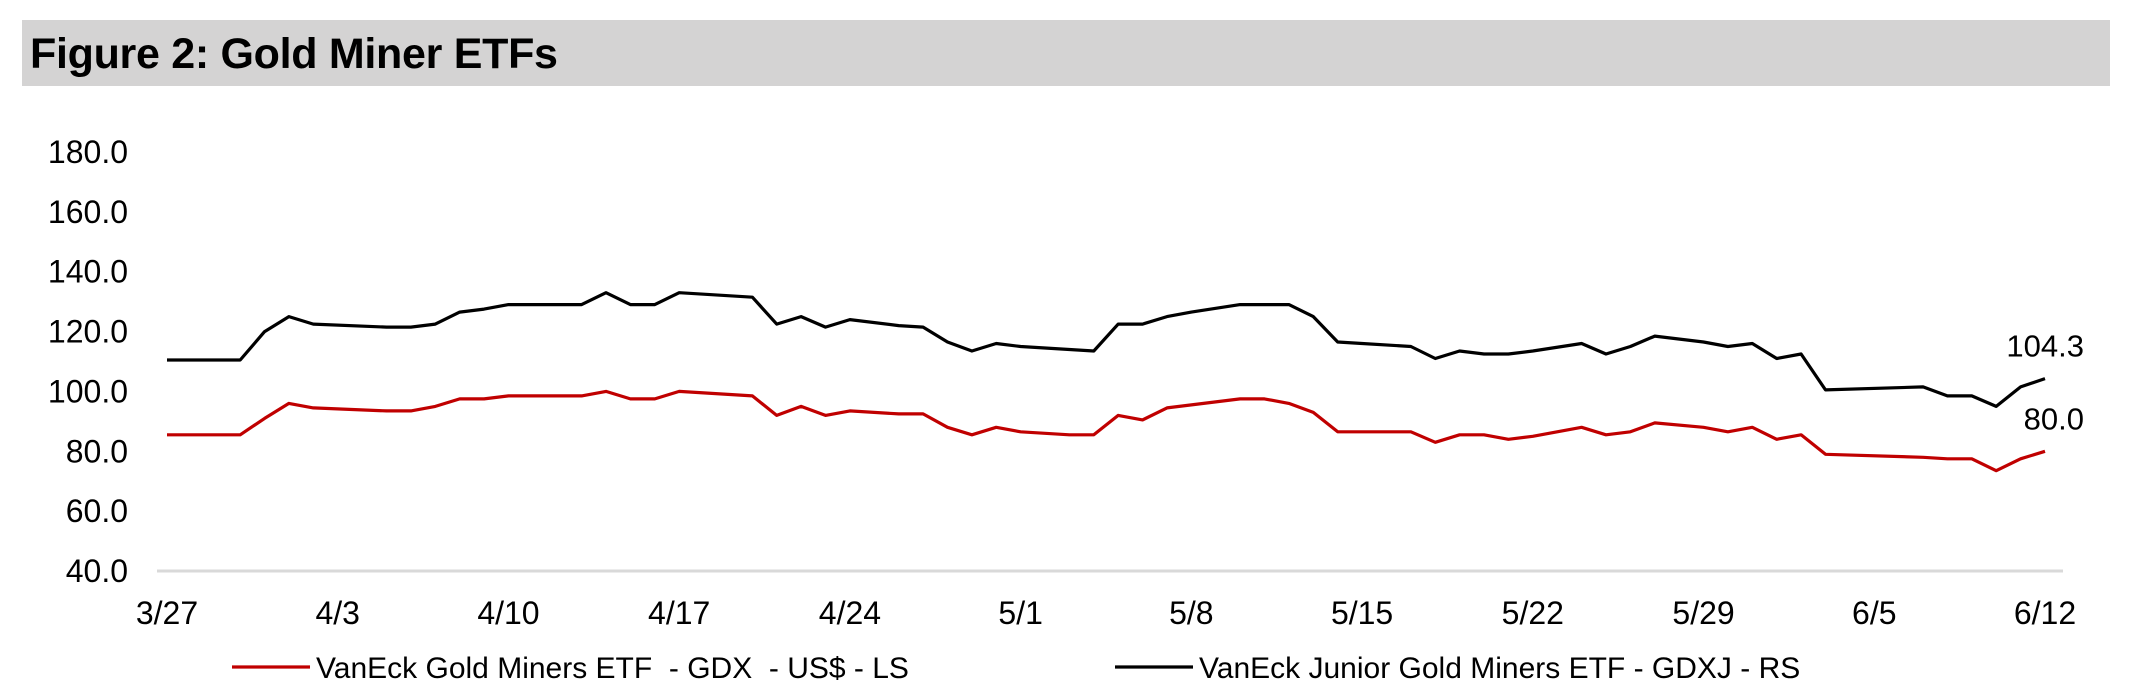 The image size is (2130, 700). I want to click on x-tick-label: 3/27, so click(167, 613).